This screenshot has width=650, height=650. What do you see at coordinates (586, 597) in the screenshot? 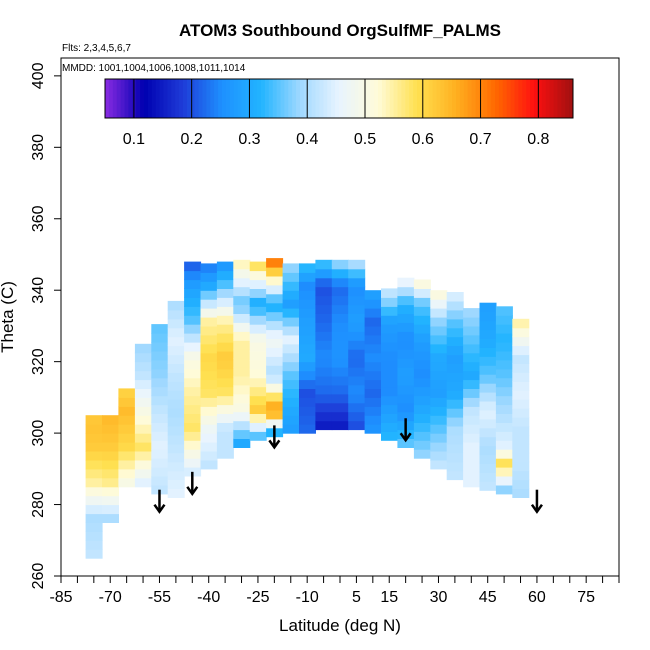
I see `x-tick-label: 75` at bounding box center [586, 597].